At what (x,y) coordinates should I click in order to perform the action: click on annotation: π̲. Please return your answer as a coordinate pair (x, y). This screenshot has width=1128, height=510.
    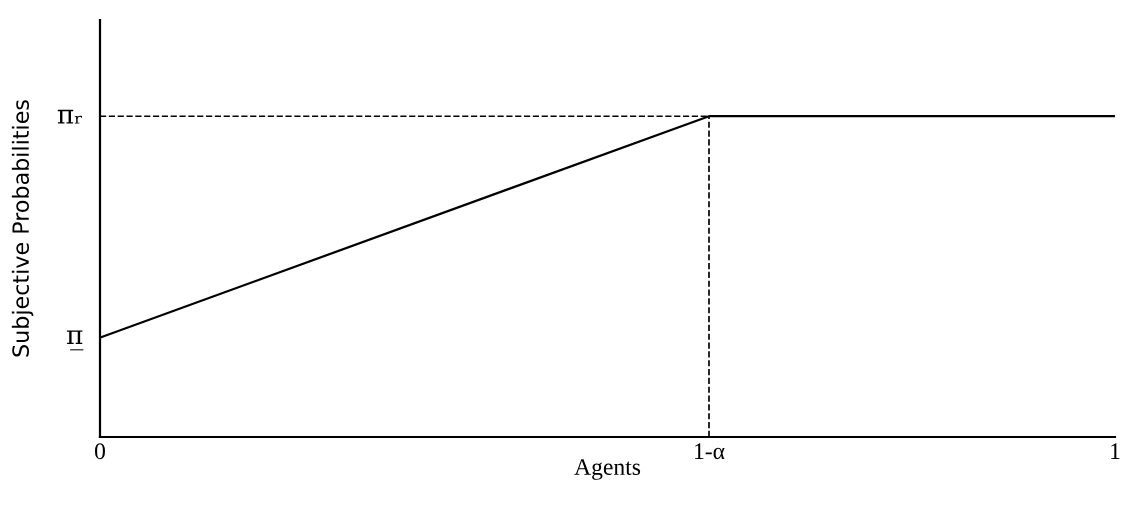
    Looking at the image, I should click on (75, 340).